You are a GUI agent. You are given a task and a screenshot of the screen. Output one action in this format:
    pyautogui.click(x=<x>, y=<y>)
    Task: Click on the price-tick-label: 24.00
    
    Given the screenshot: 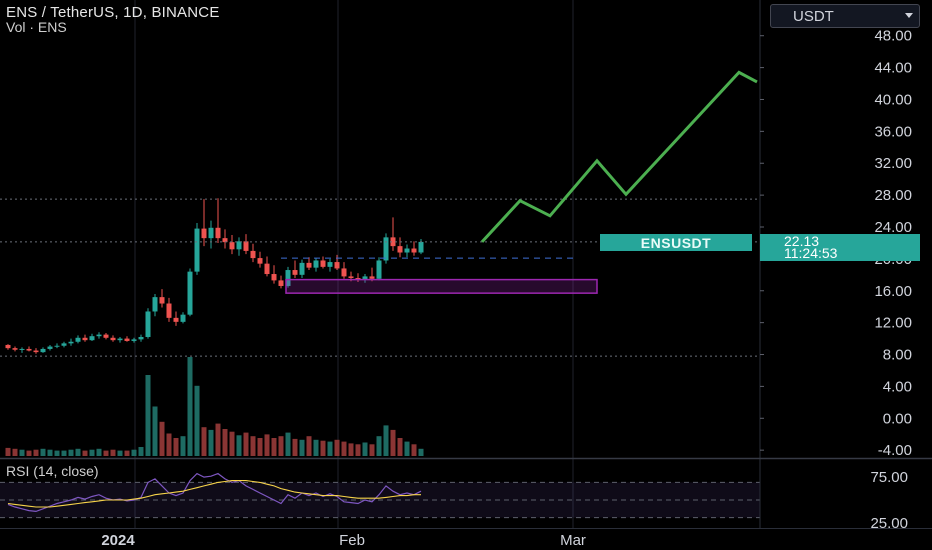 What is the action you would take?
    pyautogui.click(x=893, y=227)
    